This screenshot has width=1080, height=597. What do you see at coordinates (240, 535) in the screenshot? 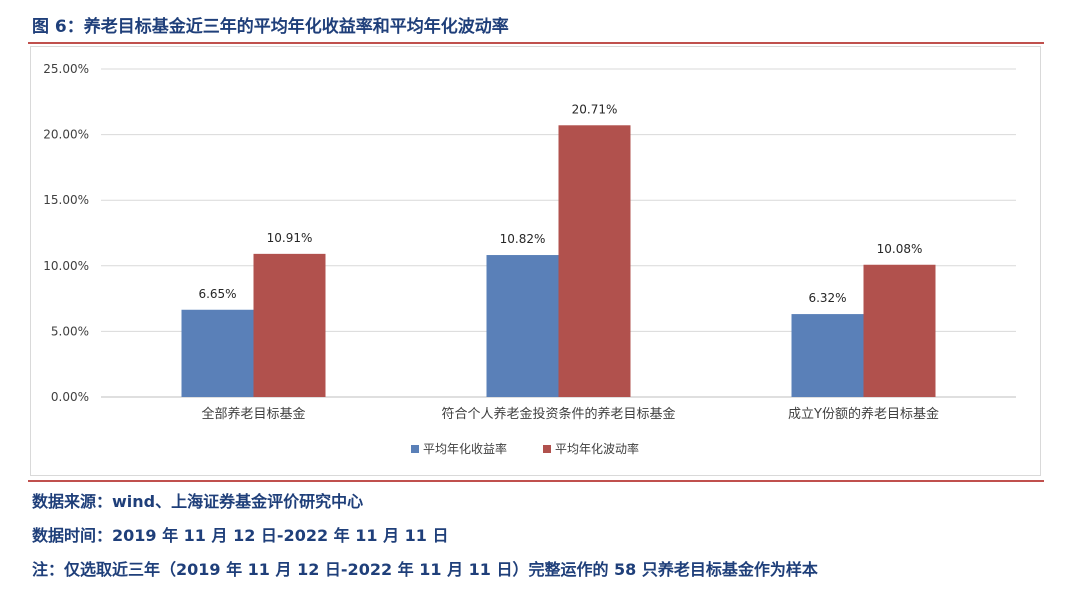
I see `data-time-note: 数据时间：2019 年 11 月 12 日-2022 年 11 月 11 日` at bounding box center [240, 535].